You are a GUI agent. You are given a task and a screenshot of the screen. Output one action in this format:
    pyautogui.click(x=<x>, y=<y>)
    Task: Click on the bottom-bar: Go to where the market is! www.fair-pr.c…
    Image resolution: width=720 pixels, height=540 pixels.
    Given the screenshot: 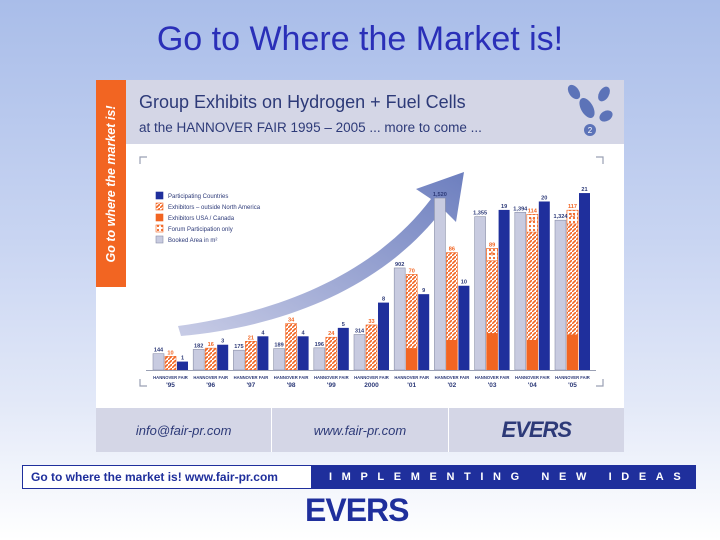 What is the action you would take?
    pyautogui.click(x=359, y=477)
    